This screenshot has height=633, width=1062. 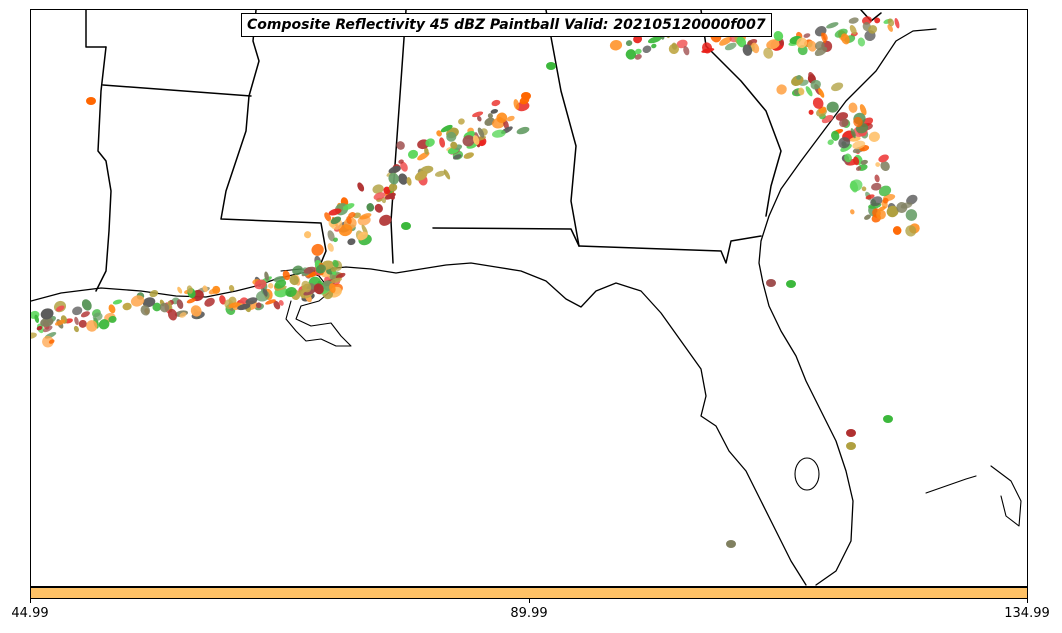 What do you see at coordinates (30, 613) in the screenshot?
I see `colorbar-tick-label-min: 44.99` at bounding box center [30, 613].